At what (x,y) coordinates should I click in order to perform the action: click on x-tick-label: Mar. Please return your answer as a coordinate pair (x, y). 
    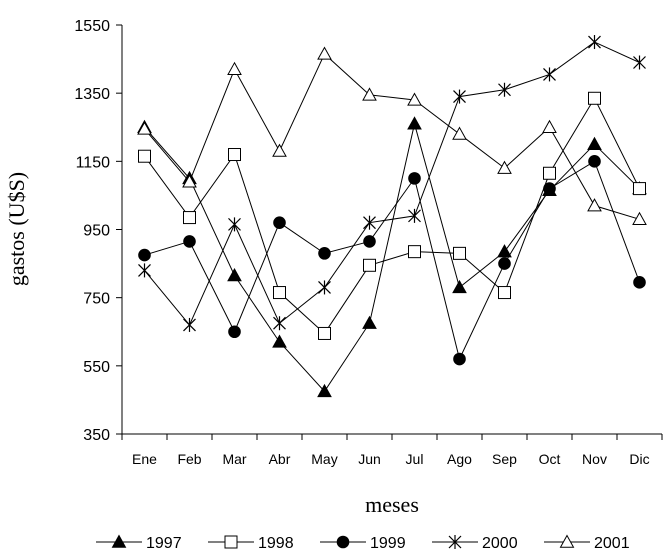
    Looking at the image, I should click on (234, 459).